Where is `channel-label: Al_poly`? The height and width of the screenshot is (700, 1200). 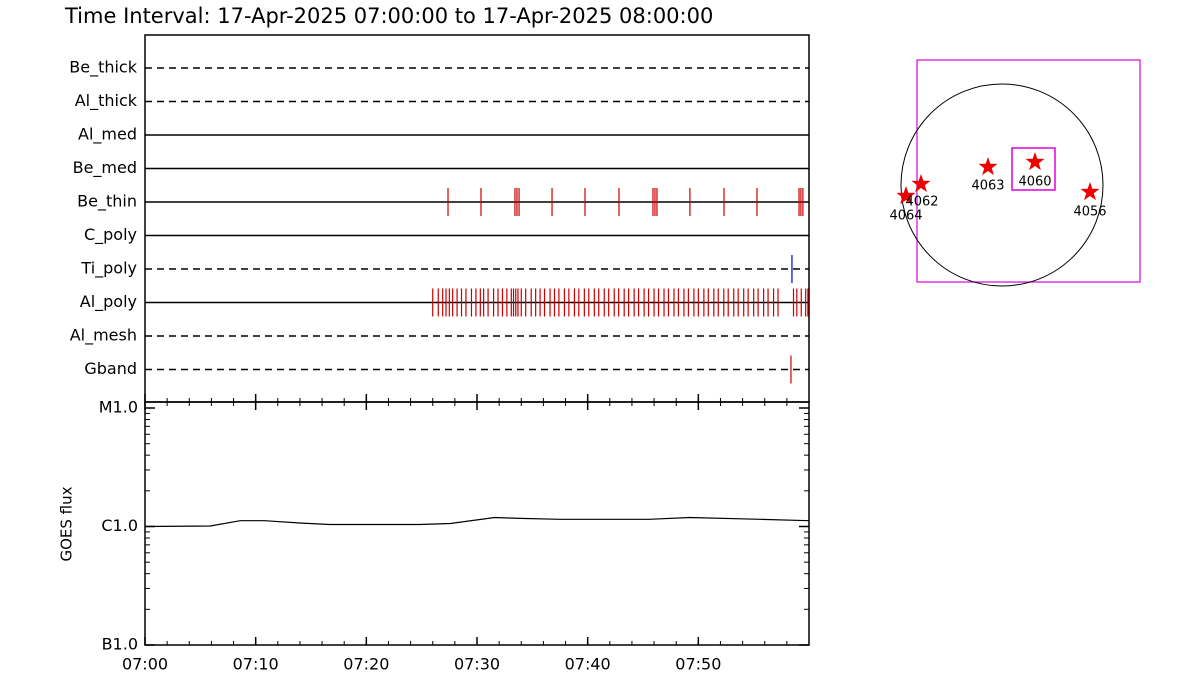
channel-label: Al_poly is located at coordinates (108, 302).